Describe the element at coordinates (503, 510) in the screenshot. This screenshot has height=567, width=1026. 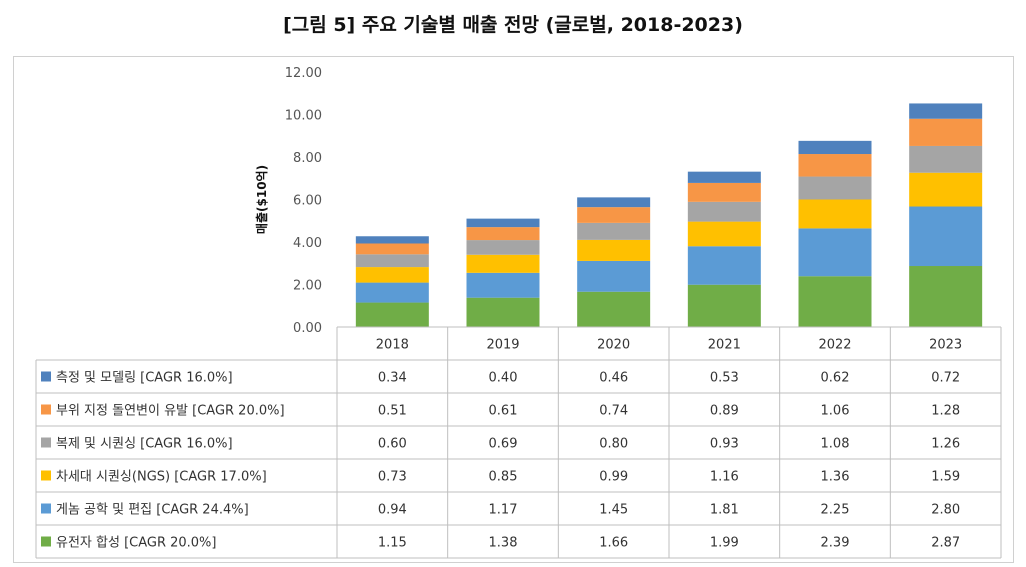
I see `data-label: 1.17` at that location.